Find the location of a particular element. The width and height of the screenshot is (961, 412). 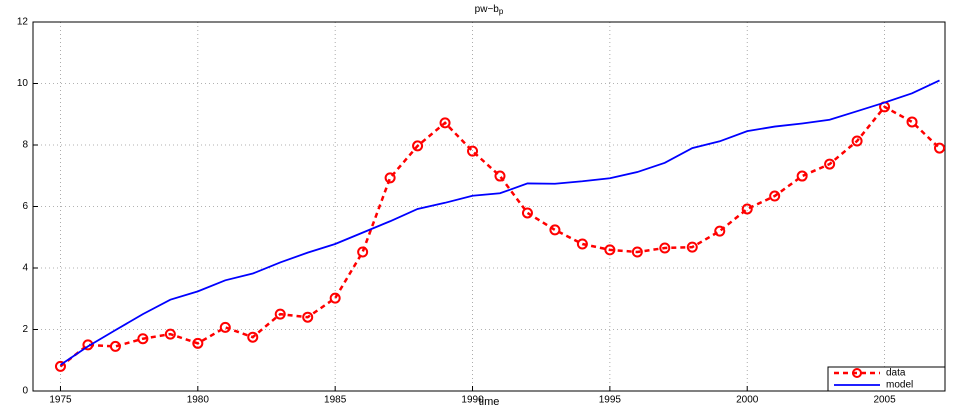

legend-box is located at coordinates (886, 379).